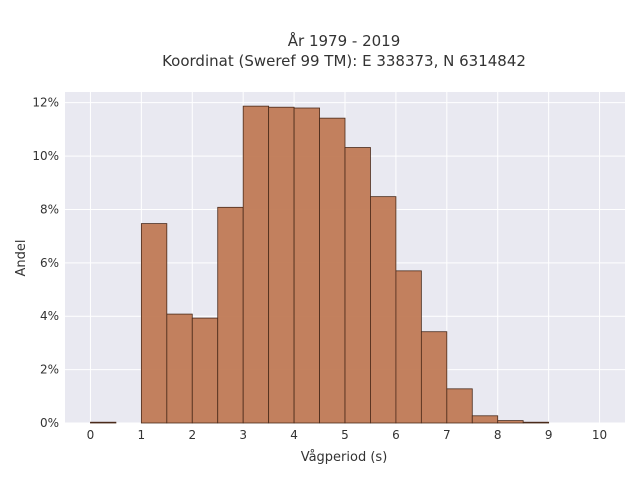 The width and height of the screenshot is (640, 485). Describe the element at coordinates (549, 435) in the screenshot. I see `x-tick-label-9: 9` at that location.